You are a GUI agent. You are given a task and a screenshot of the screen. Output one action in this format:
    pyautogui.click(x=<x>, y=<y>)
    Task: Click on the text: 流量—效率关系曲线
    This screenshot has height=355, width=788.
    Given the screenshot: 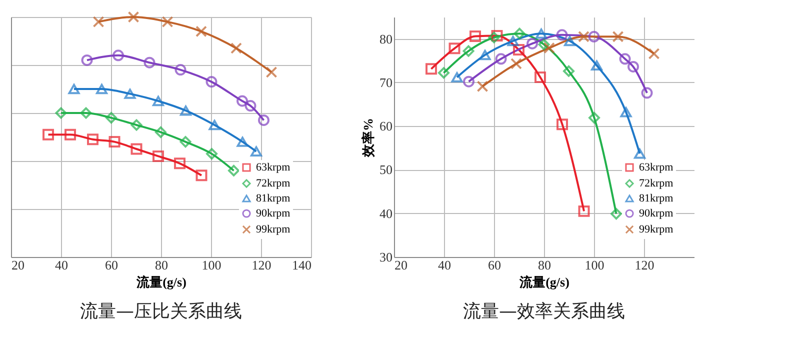 What is the action you would take?
    pyautogui.click(x=544, y=311)
    